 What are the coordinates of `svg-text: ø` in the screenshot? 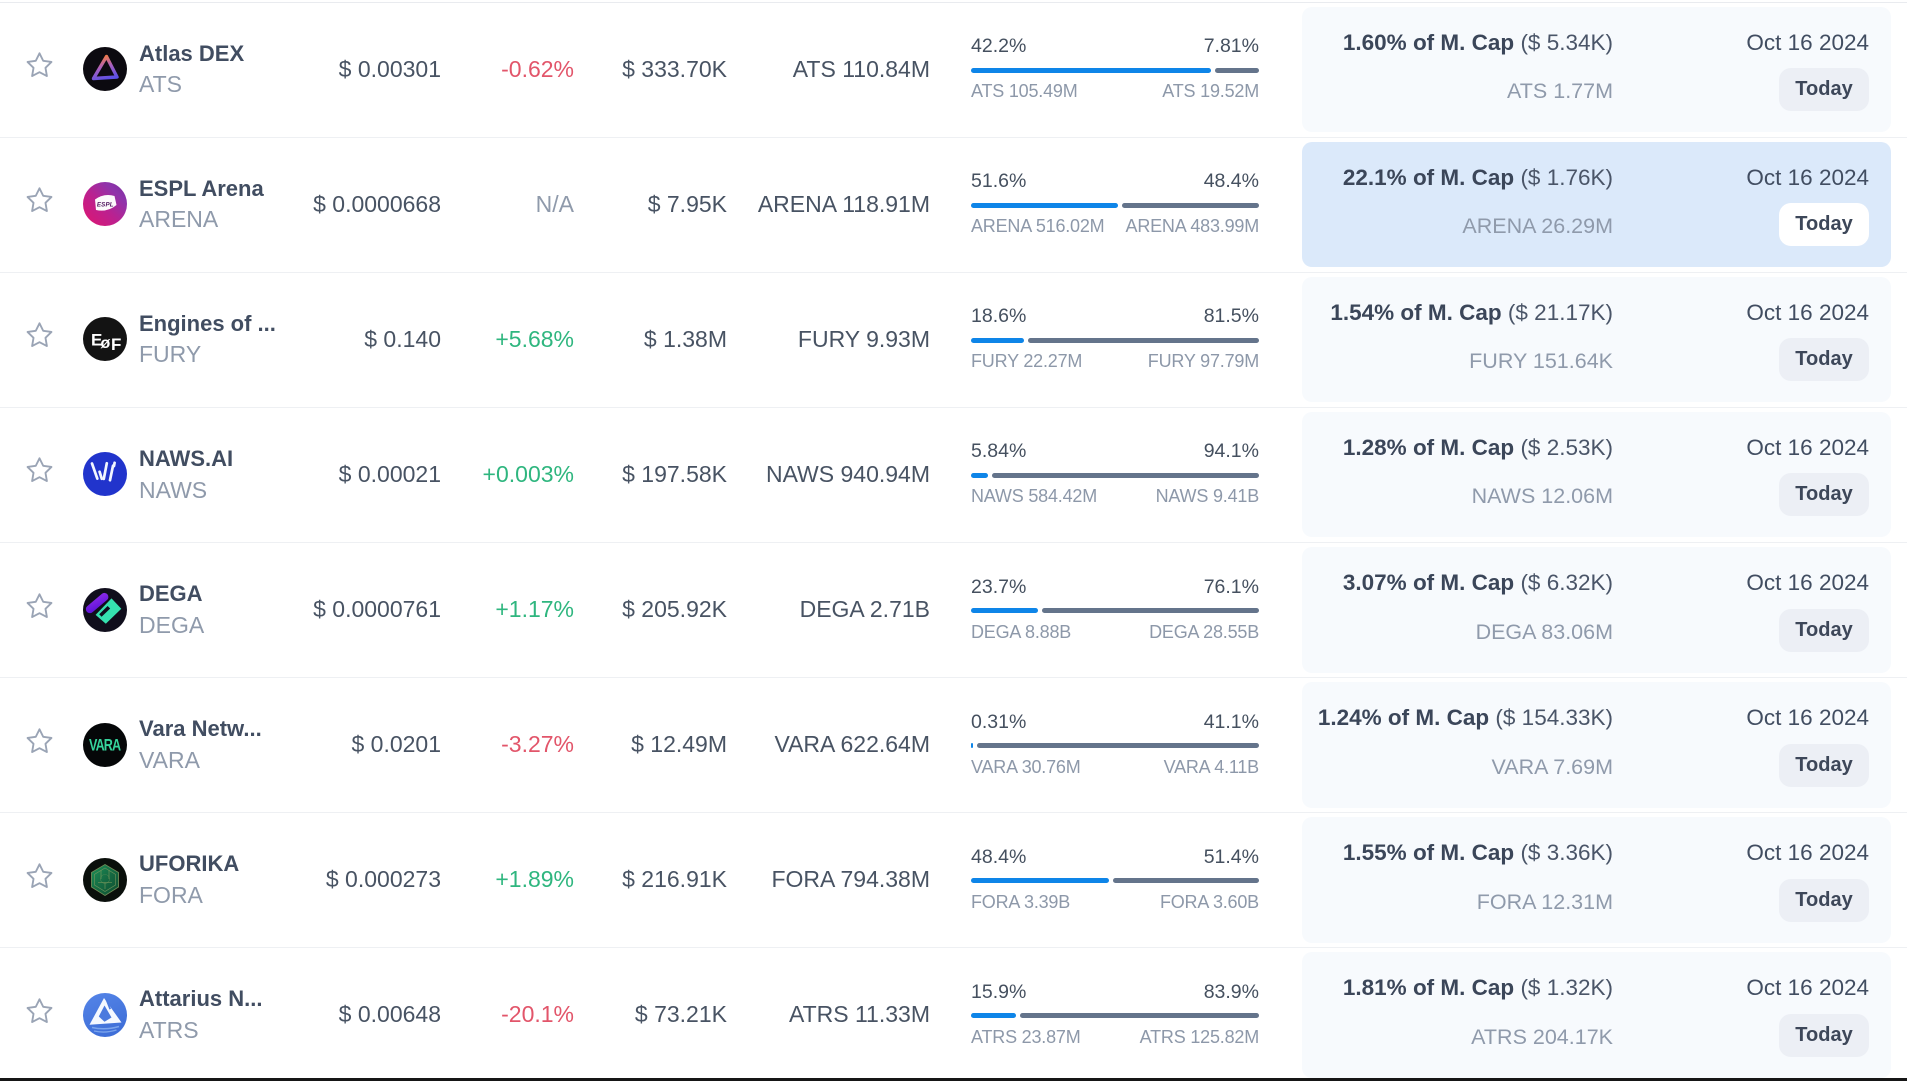 It's located at (106, 343).